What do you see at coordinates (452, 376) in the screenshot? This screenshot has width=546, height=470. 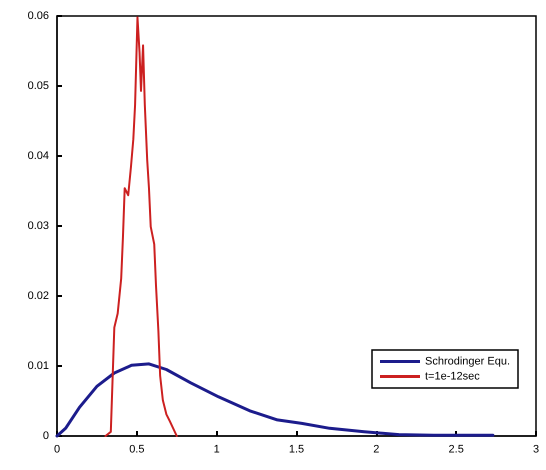 I see `legend-label: t=1e-12sec` at bounding box center [452, 376].